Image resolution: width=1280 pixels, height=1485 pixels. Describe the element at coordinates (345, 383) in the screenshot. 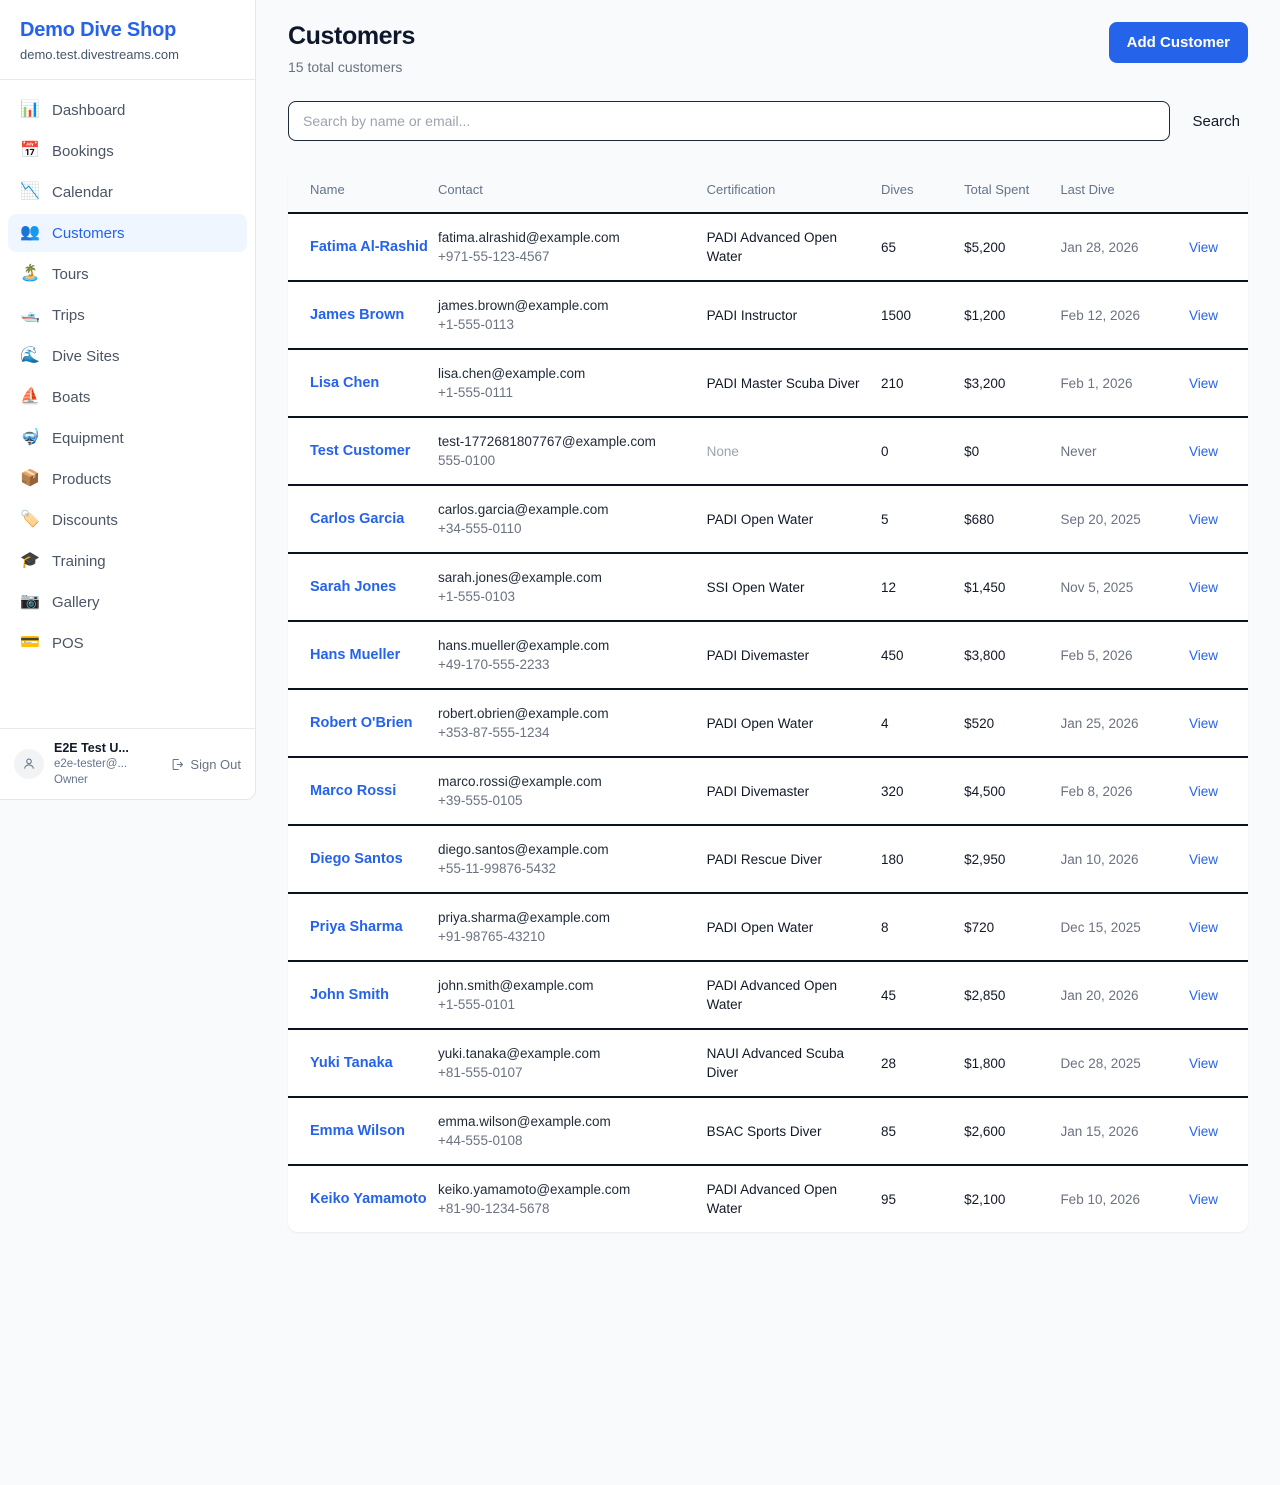

I see `customer-name-link: Lisa Chen` at that location.